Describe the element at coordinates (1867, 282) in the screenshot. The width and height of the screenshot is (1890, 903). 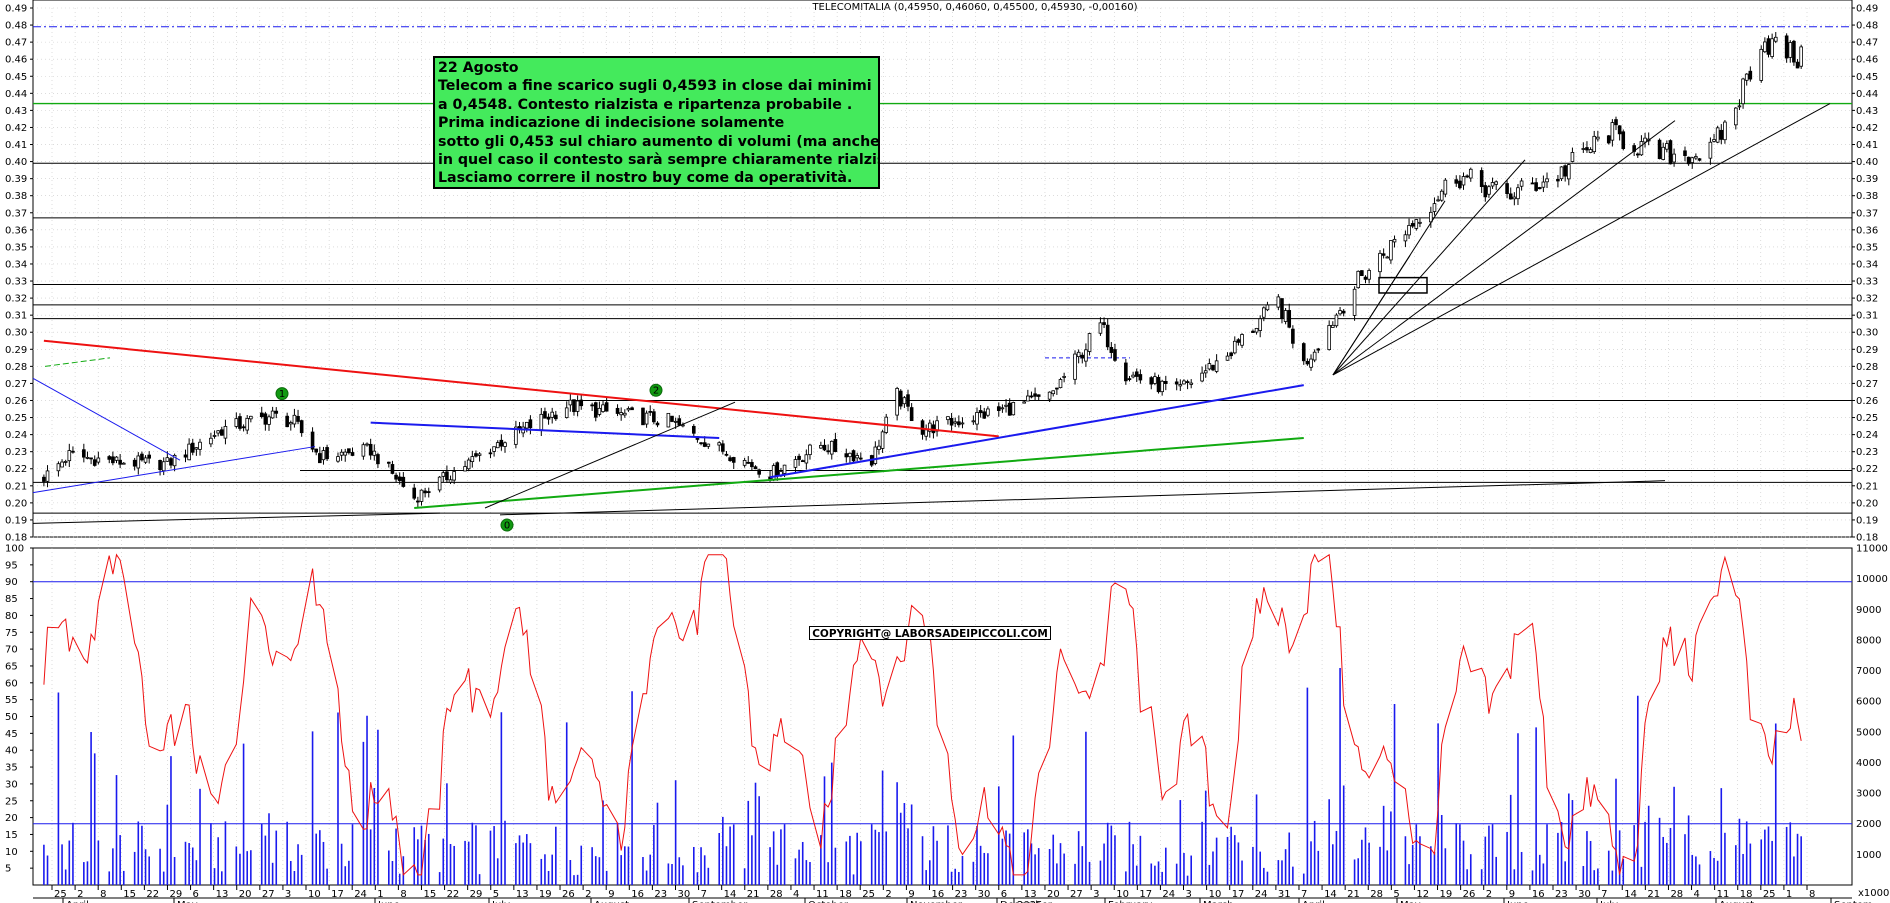
I see `price-tick-right: 0.33` at that location.